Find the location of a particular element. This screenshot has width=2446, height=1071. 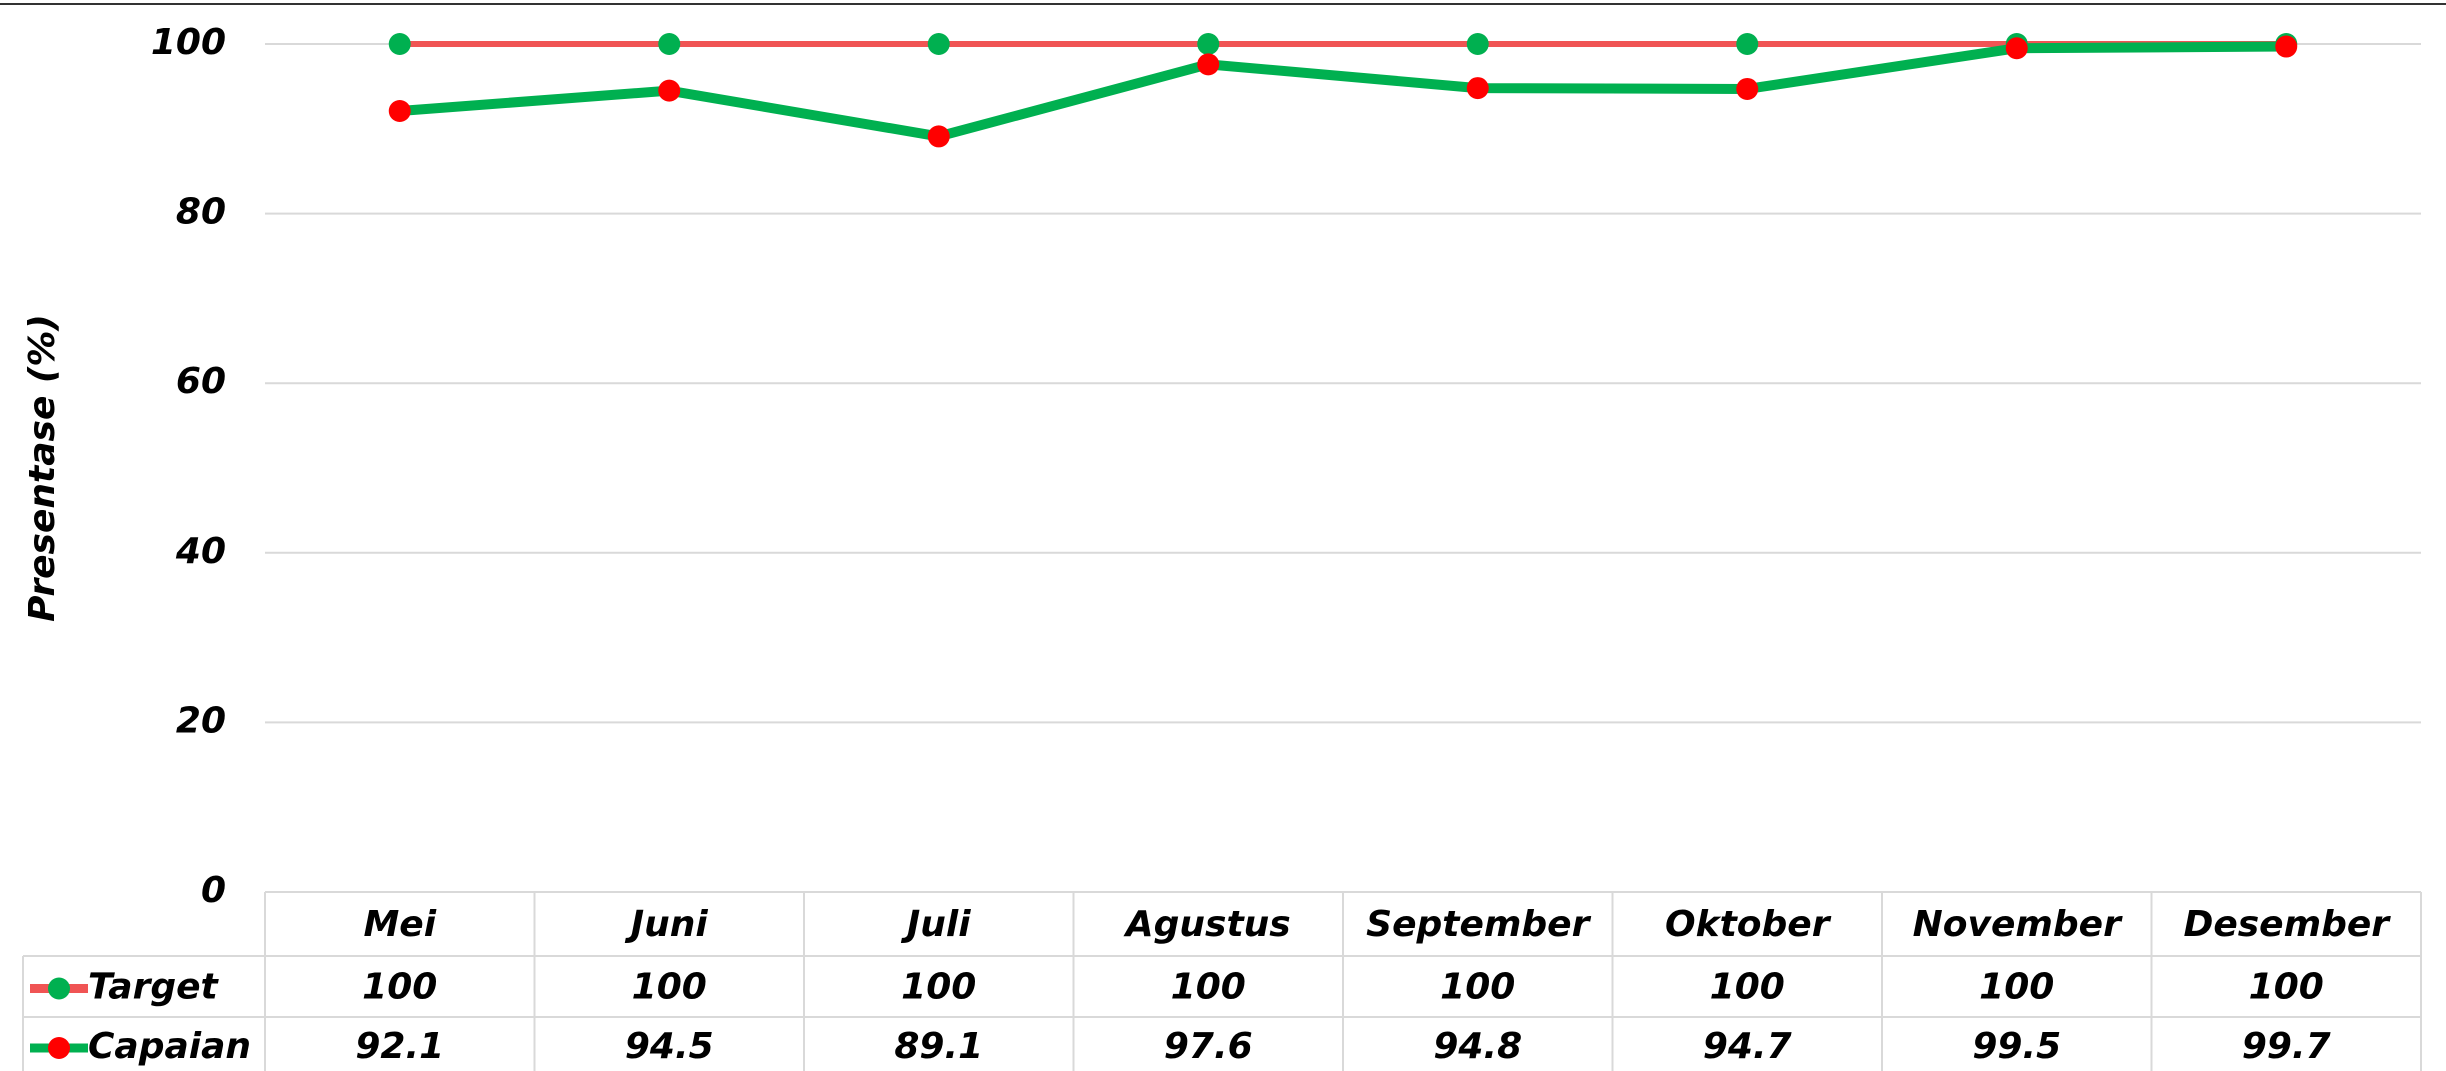

data-table-value: 94.7 is located at coordinates (1747, 1046).